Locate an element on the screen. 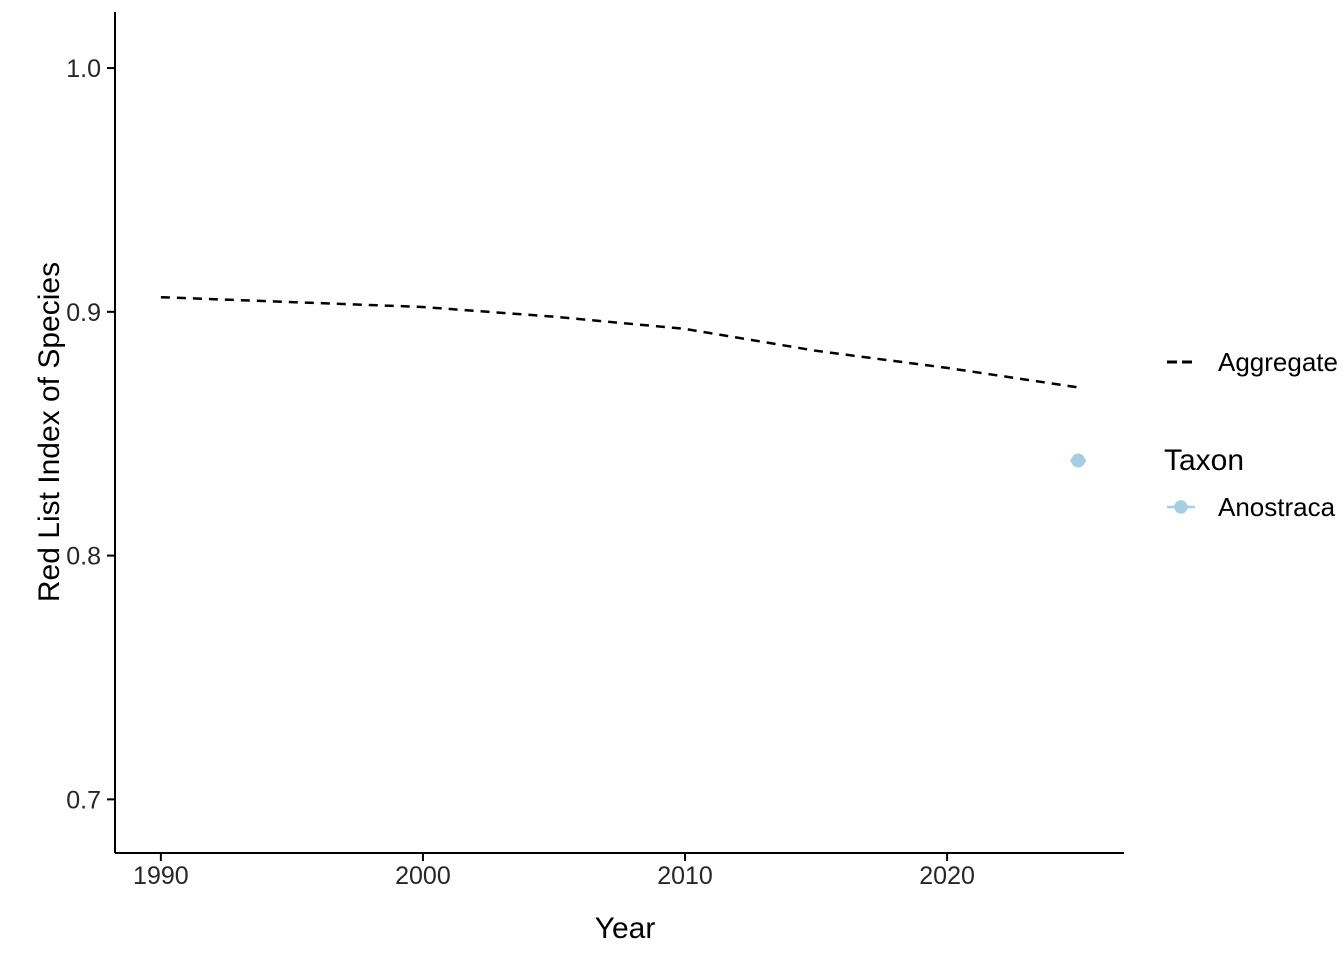 The width and height of the screenshot is (1344, 960). series-line-aggregate is located at coordinates (619, 342).